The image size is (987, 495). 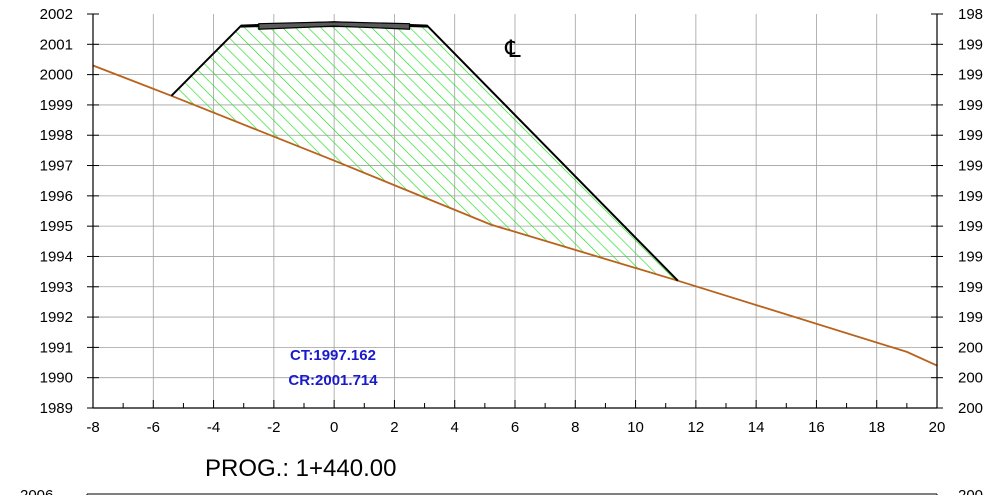 I want to click on y-tick-label-left: 1999, so click(x=56, y=105).